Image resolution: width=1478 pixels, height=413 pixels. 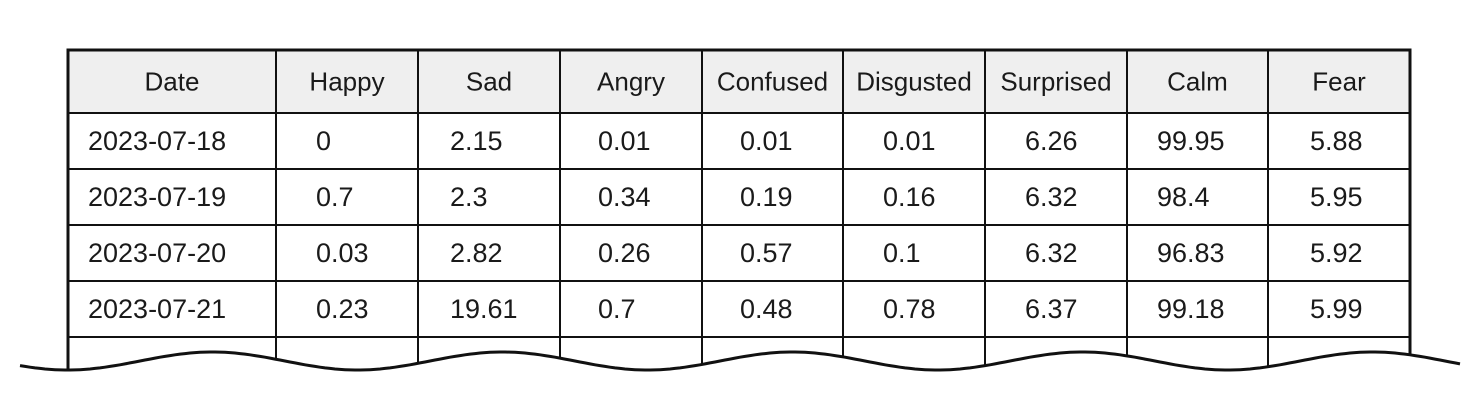 What do you see at coordinates (346, 81) in the screenshot?
I see `column-header: Happy` at bounding box center [346, 81].